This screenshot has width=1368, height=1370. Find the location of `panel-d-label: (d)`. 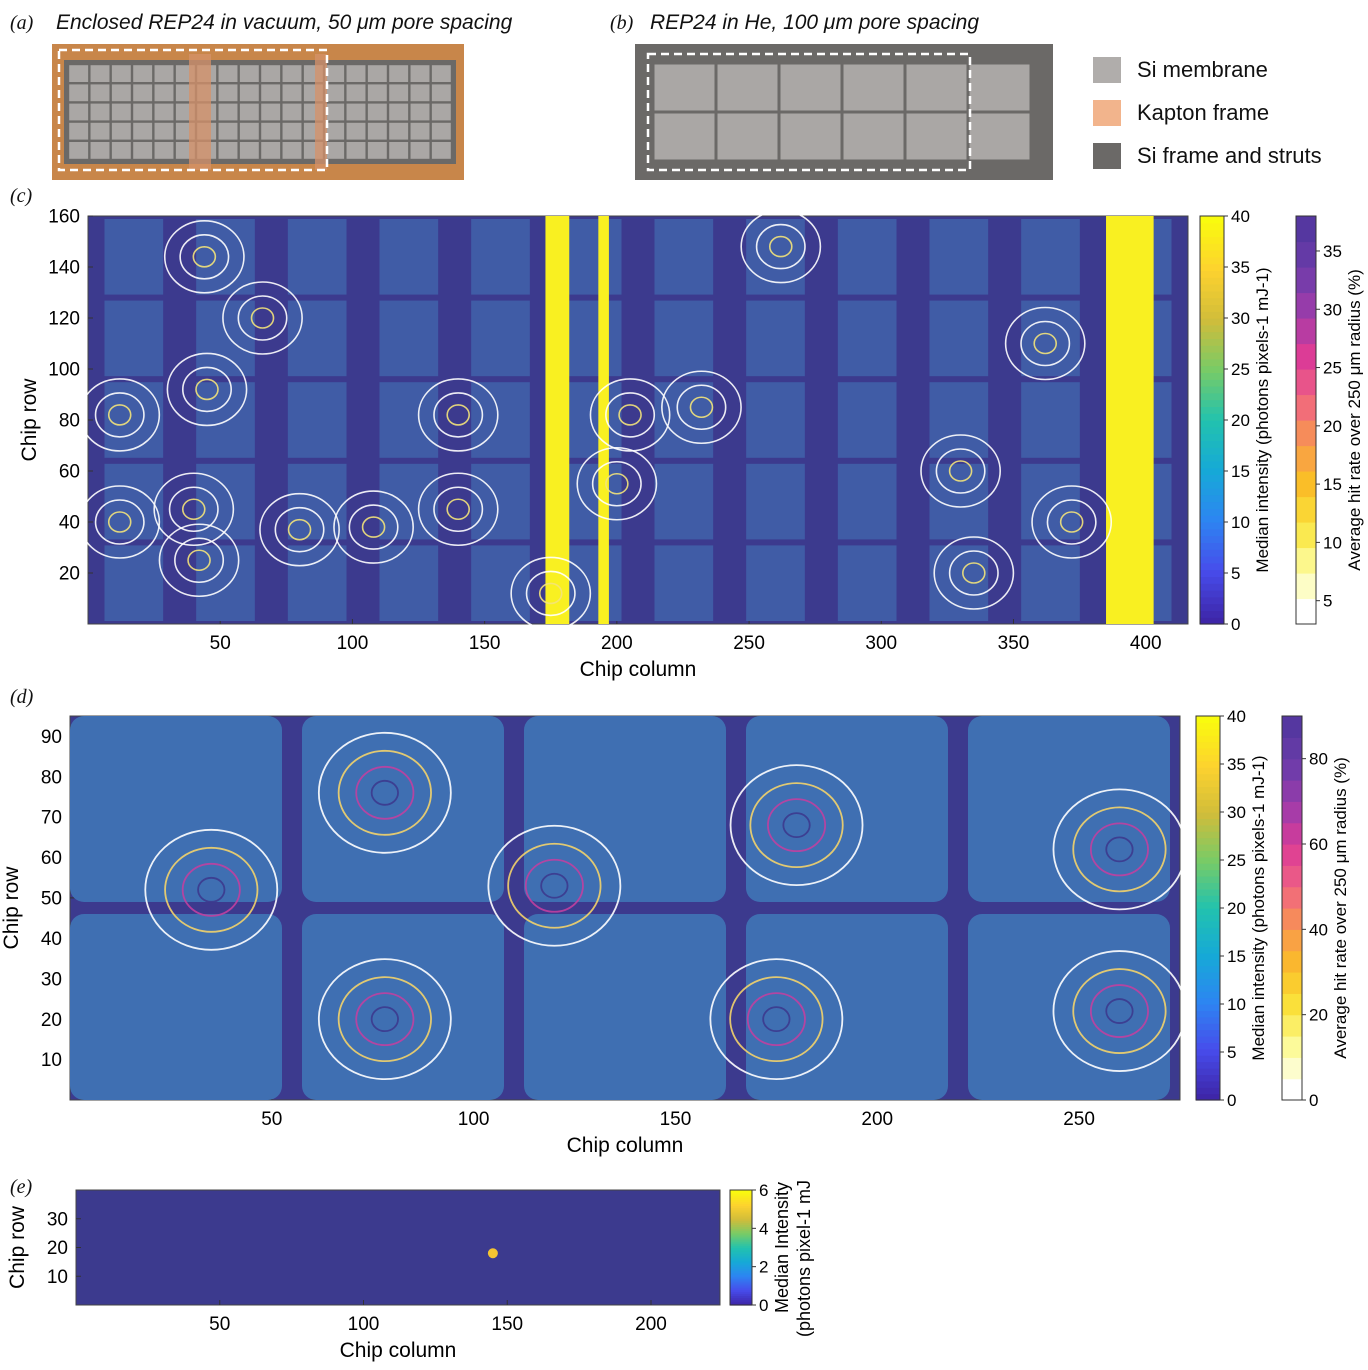

panel-d-label: (d) is located at coordinates (22, 697).